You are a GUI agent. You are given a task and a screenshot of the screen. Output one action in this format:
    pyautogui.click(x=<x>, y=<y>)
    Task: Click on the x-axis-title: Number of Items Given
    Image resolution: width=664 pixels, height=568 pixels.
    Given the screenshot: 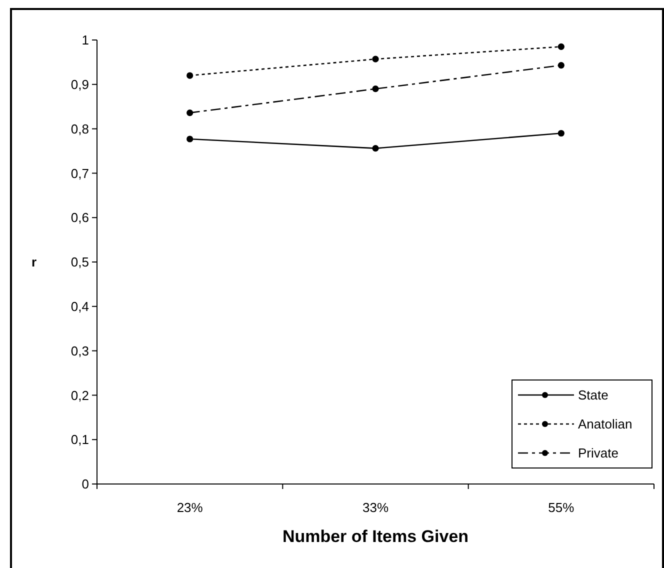 What is the action you would take?
    pyautogui.click(x=375, y=536)
    